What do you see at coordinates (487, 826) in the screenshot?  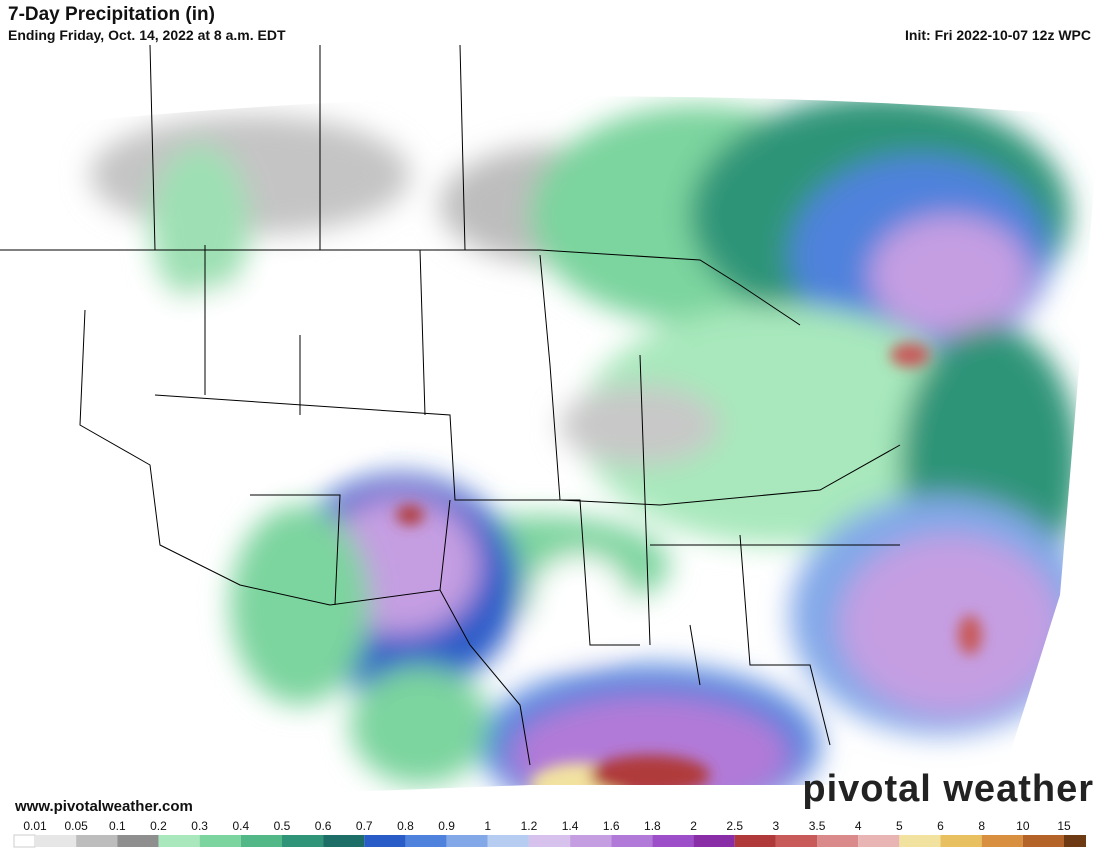 I see `colorbar-label: 1` at bounding box center [487, 826].